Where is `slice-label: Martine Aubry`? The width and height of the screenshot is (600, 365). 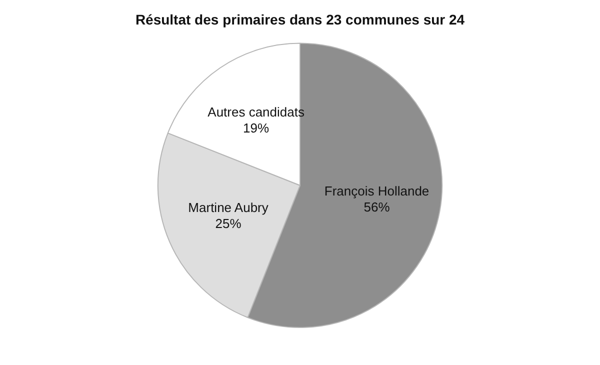 slice-label: Martine Aubry is located at coordinates (228, 208).